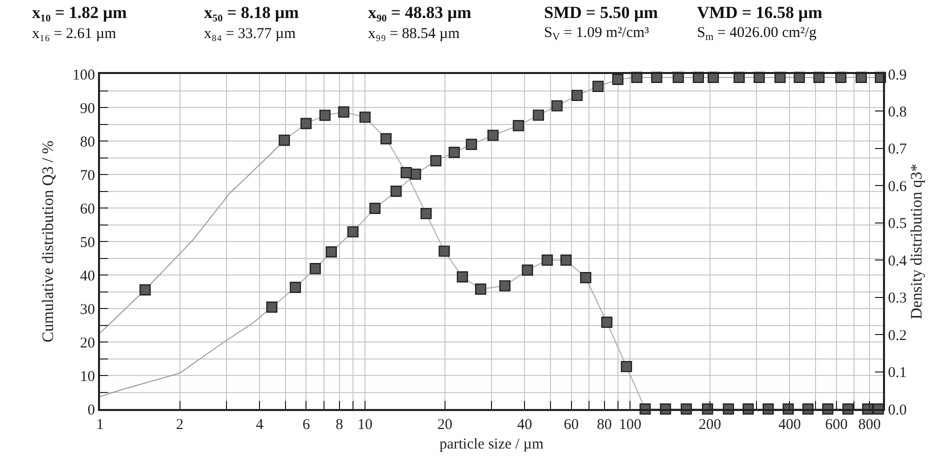  I want to click on y-tick-label: 0, so click(91, 410).